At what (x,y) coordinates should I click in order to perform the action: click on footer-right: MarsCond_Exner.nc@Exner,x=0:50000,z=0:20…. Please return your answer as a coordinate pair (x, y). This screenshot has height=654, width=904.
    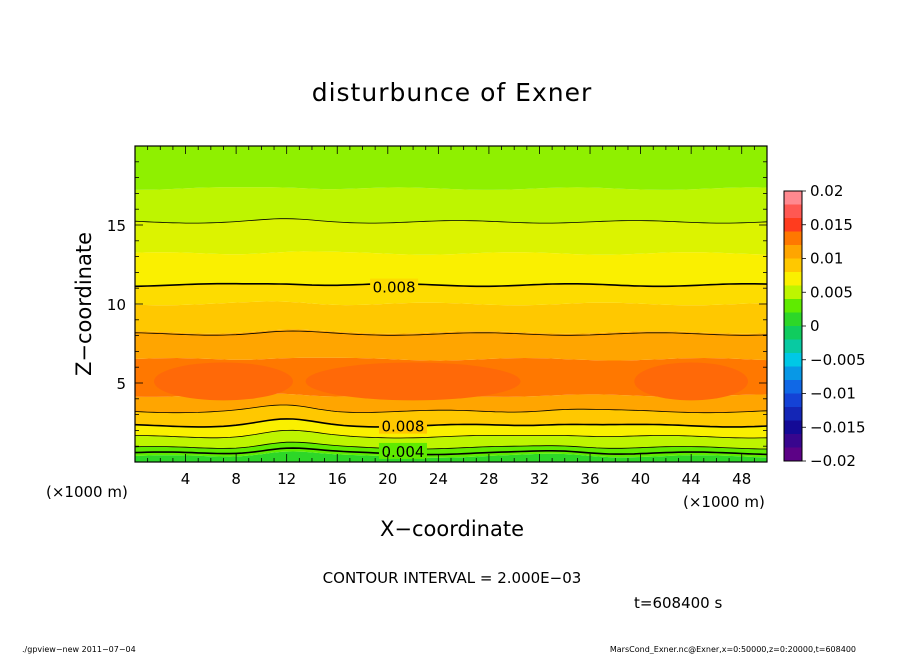
    Looking at the image, I should click on (733, 649).